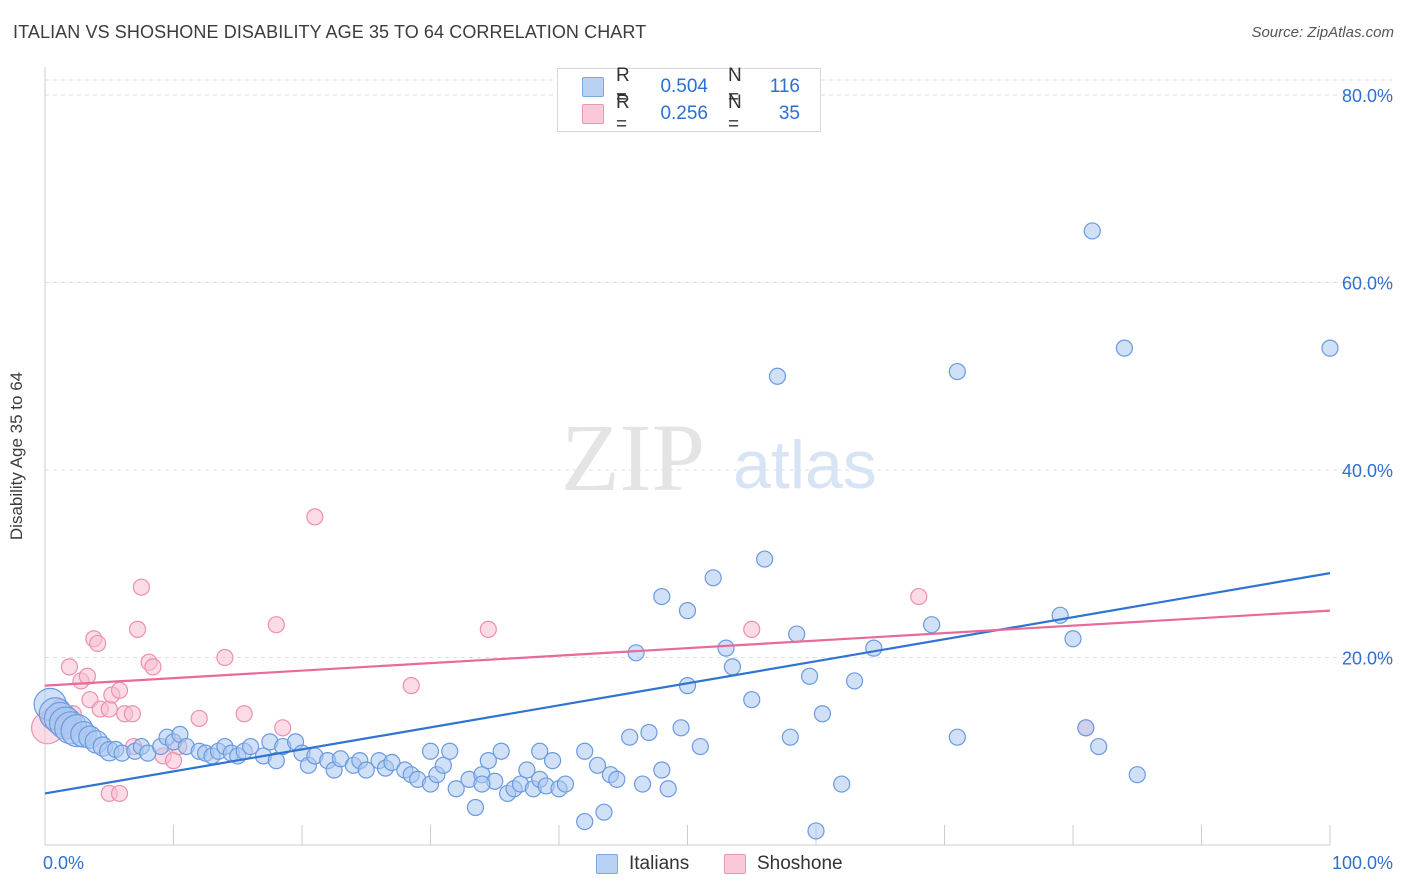 The width and height of the screenshot is (1406, 892). I want to click on n-value: 35, so click(789, 113).